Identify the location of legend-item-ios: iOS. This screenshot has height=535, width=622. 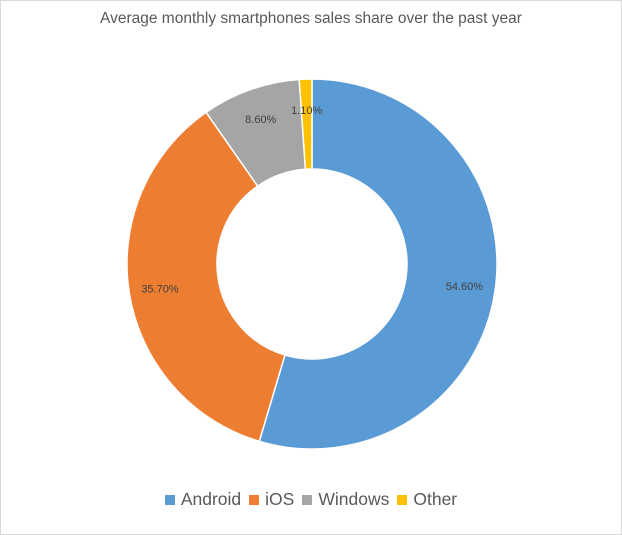
(271, 499).